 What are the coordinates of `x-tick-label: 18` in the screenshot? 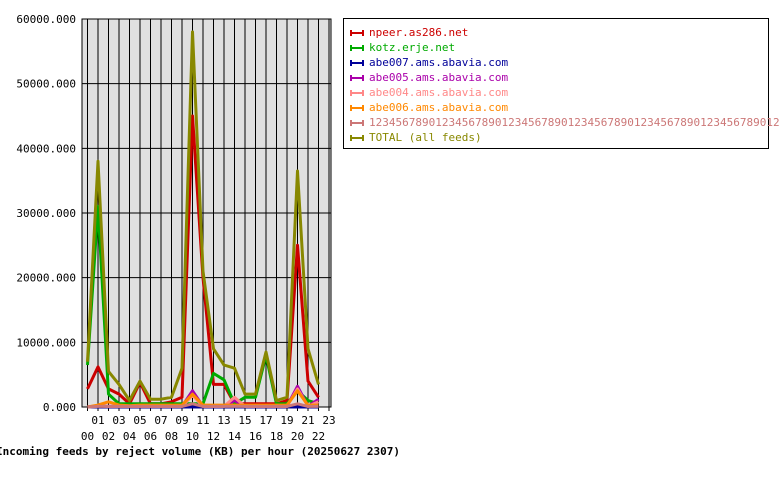 It's located at (276, 436).